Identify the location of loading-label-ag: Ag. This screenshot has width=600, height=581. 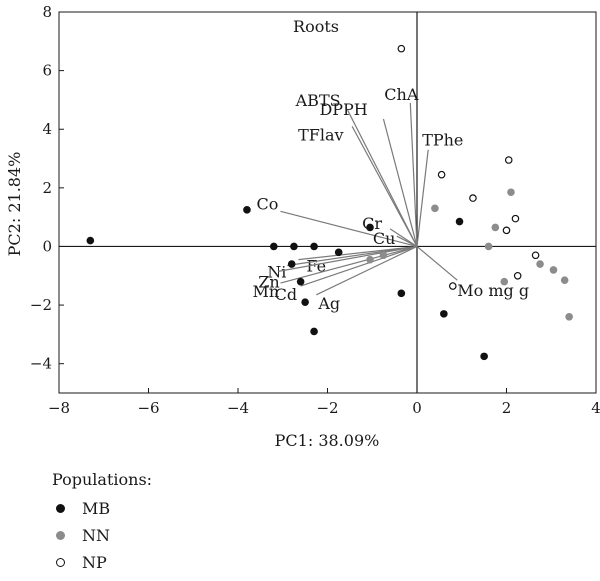
(328, 303).